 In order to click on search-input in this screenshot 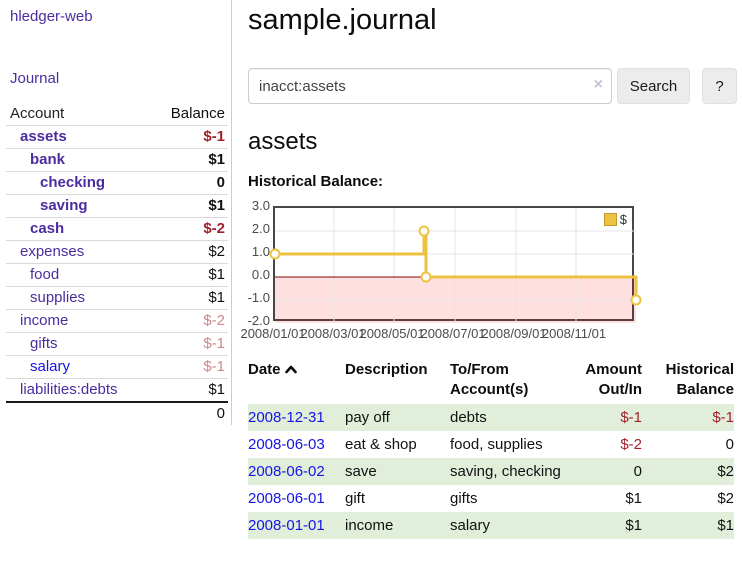, I will do `click(430, 86)`.